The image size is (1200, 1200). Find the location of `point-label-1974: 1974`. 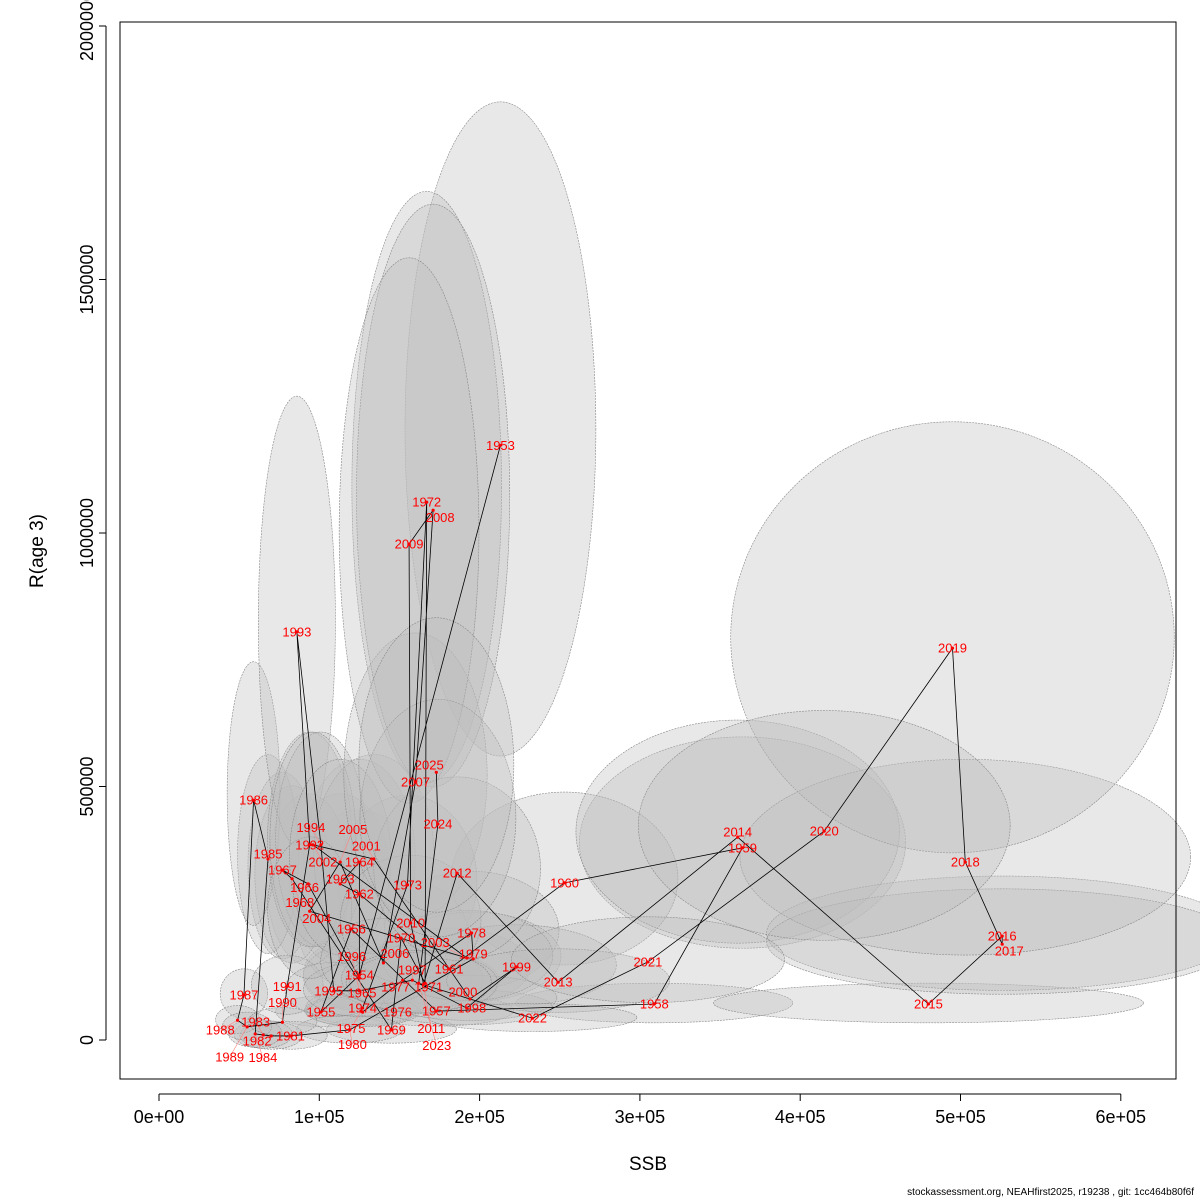

point-label-1974: 1974 is located at coordinates (362, 1008).